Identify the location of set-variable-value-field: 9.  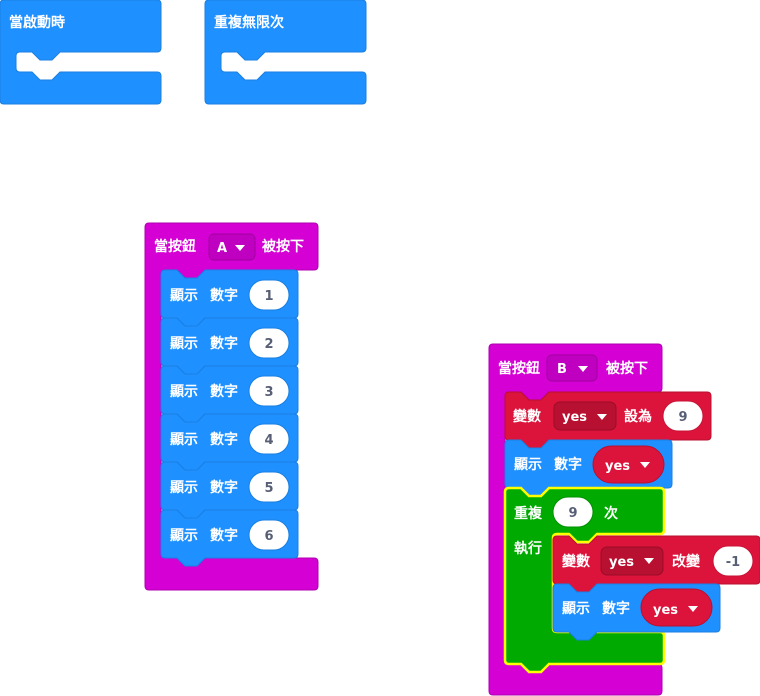
(683, 416).